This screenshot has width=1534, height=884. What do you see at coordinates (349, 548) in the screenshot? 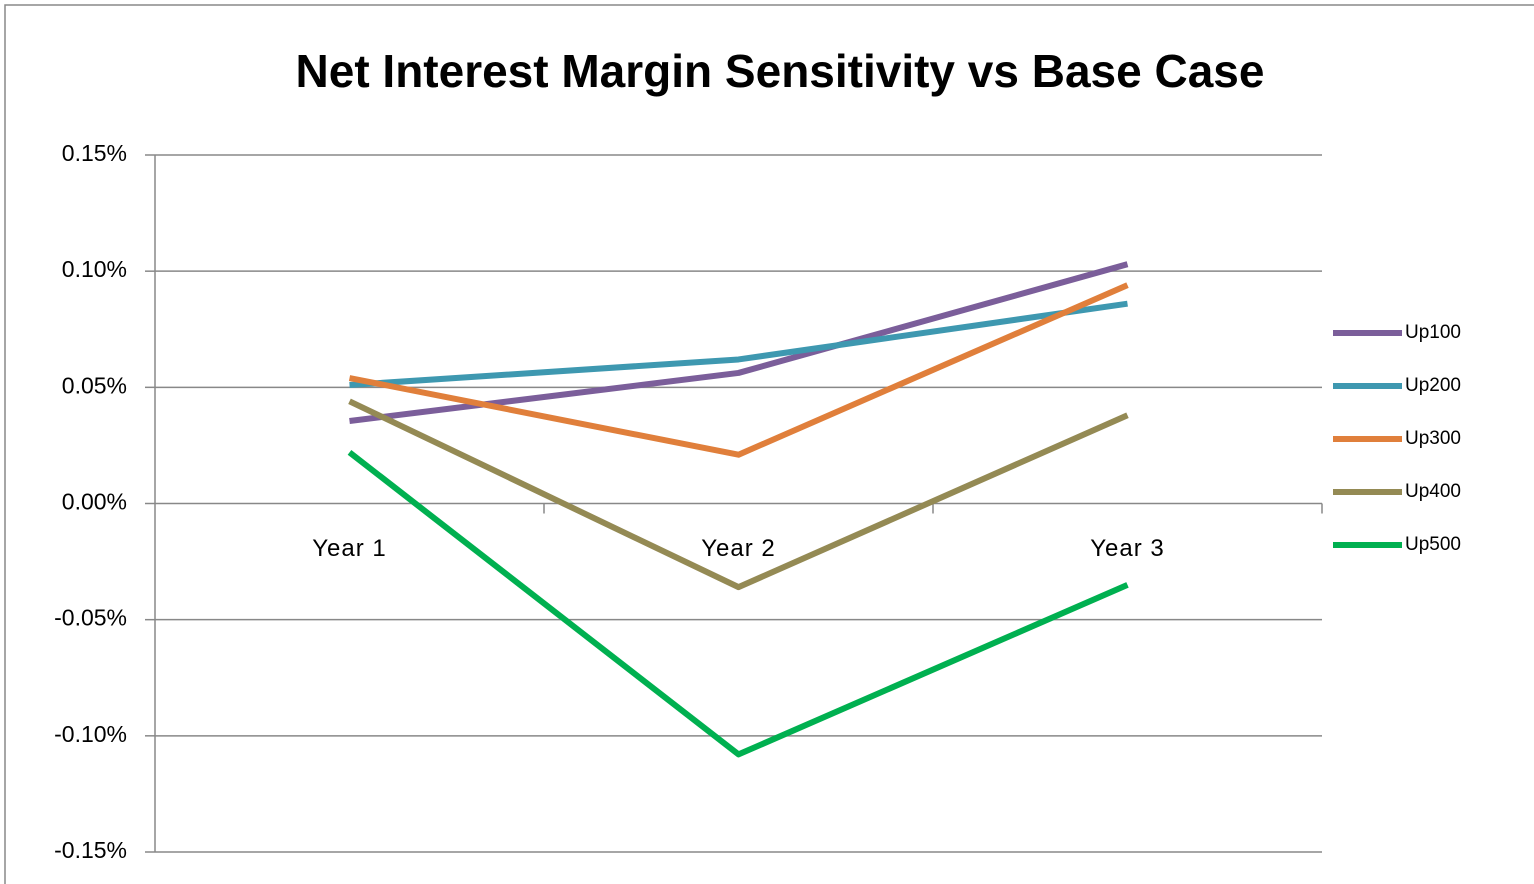
I see `x-tick-label: Year 1` at bounding box center [349, 548].